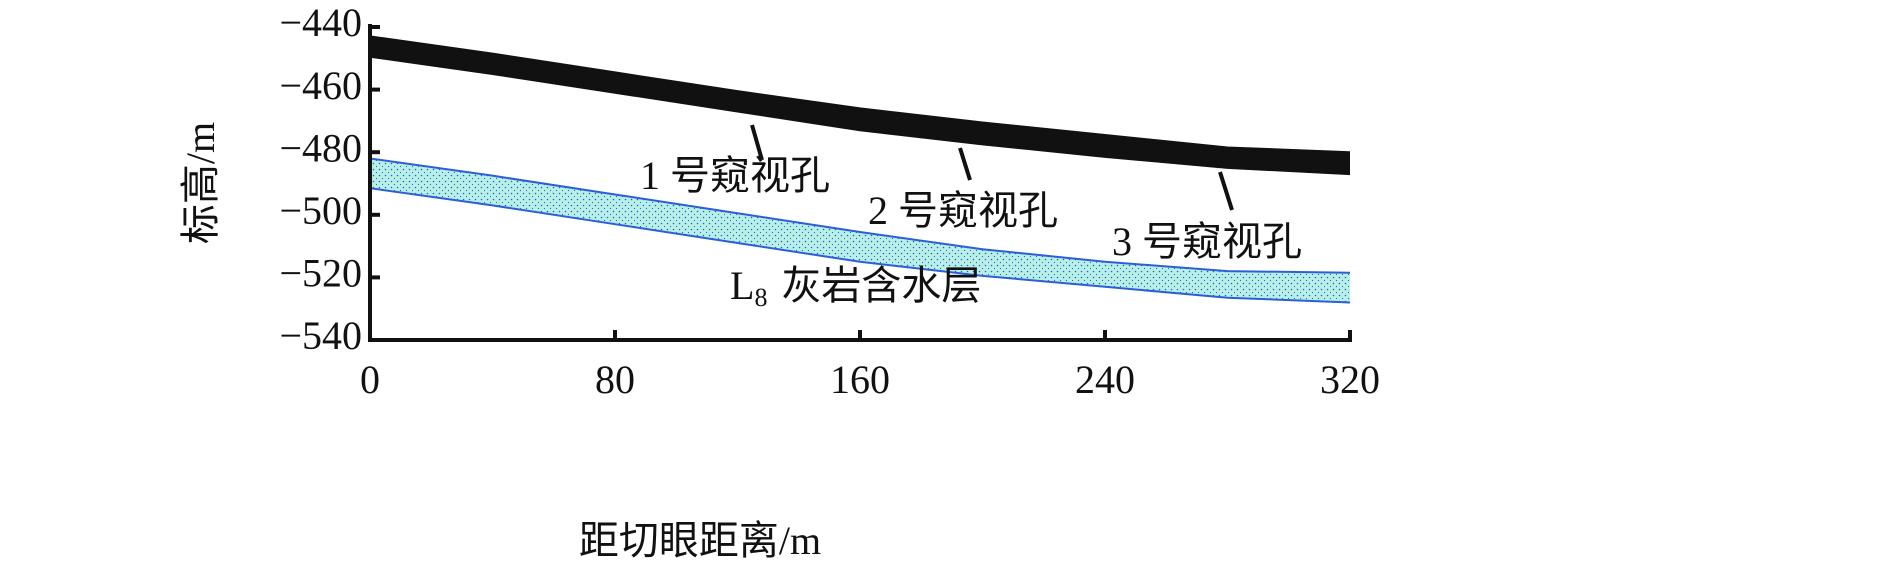 The image size is (1890, 572). What do you see at coordinates (1105, 379) in the screenshot?
I see `x-tick-label: 240` at bounding box center [1105, 379].